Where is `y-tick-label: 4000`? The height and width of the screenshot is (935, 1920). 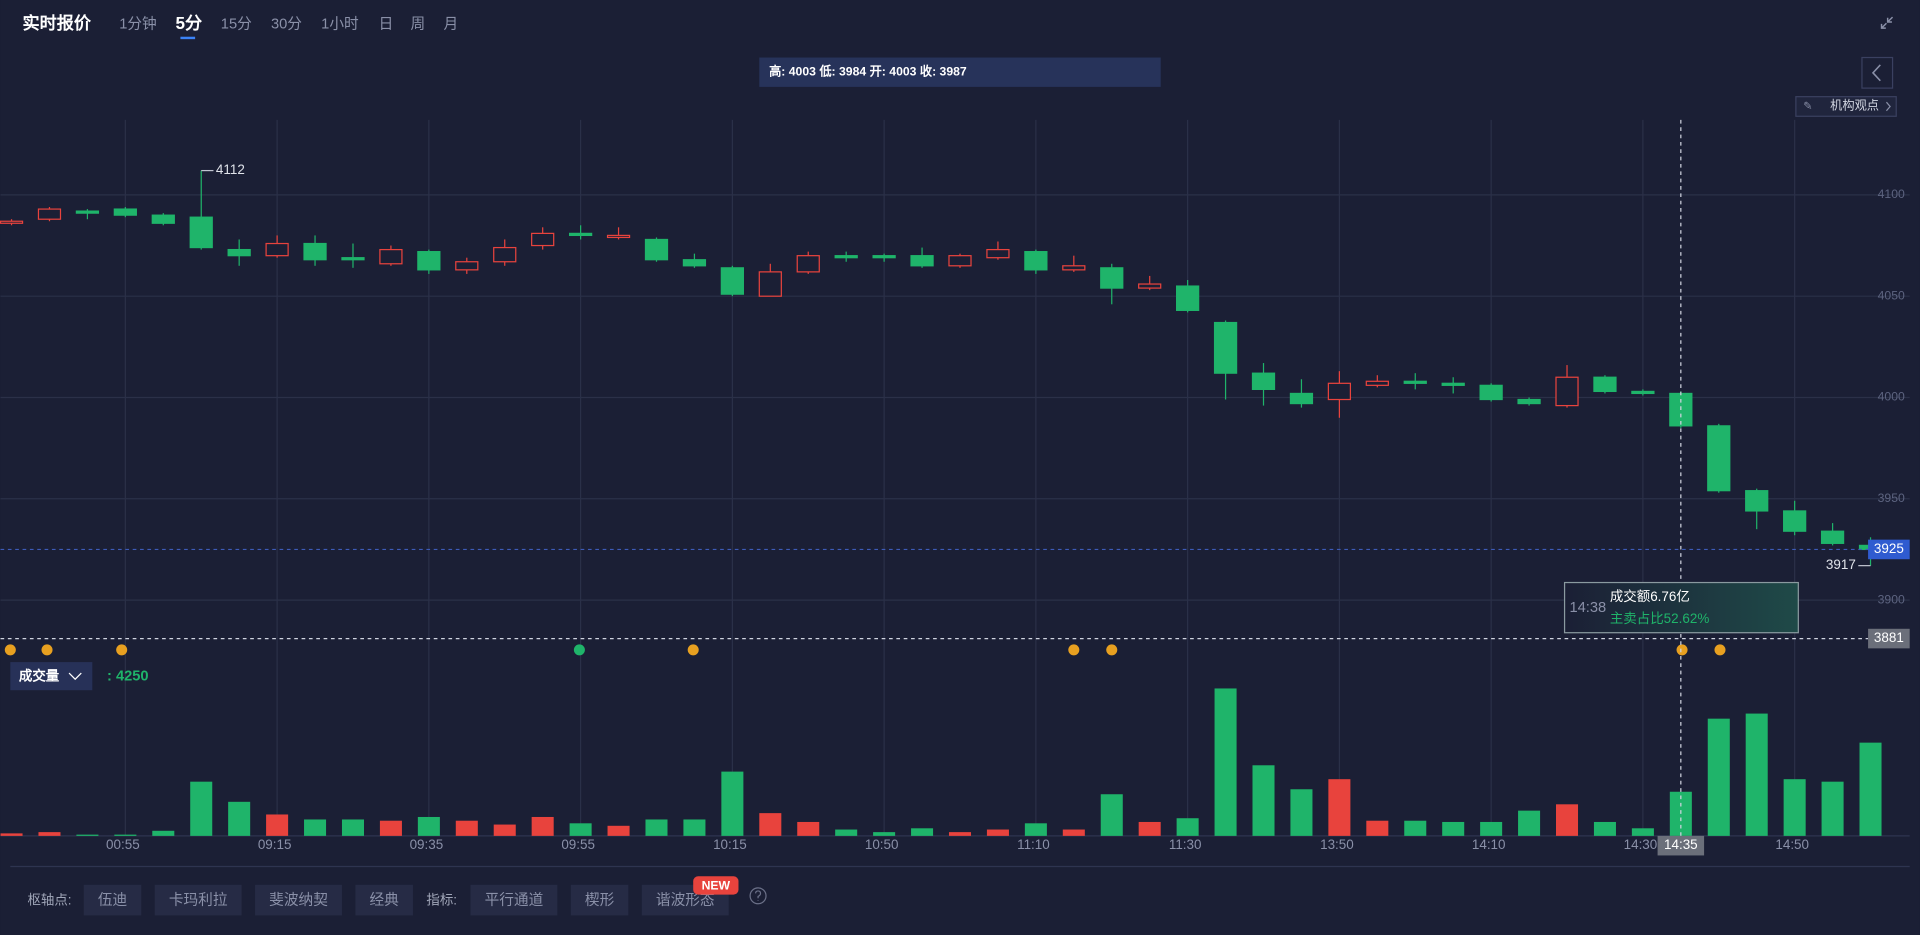
y-tick-label: 4000 is located at coordinates (1891, 397).